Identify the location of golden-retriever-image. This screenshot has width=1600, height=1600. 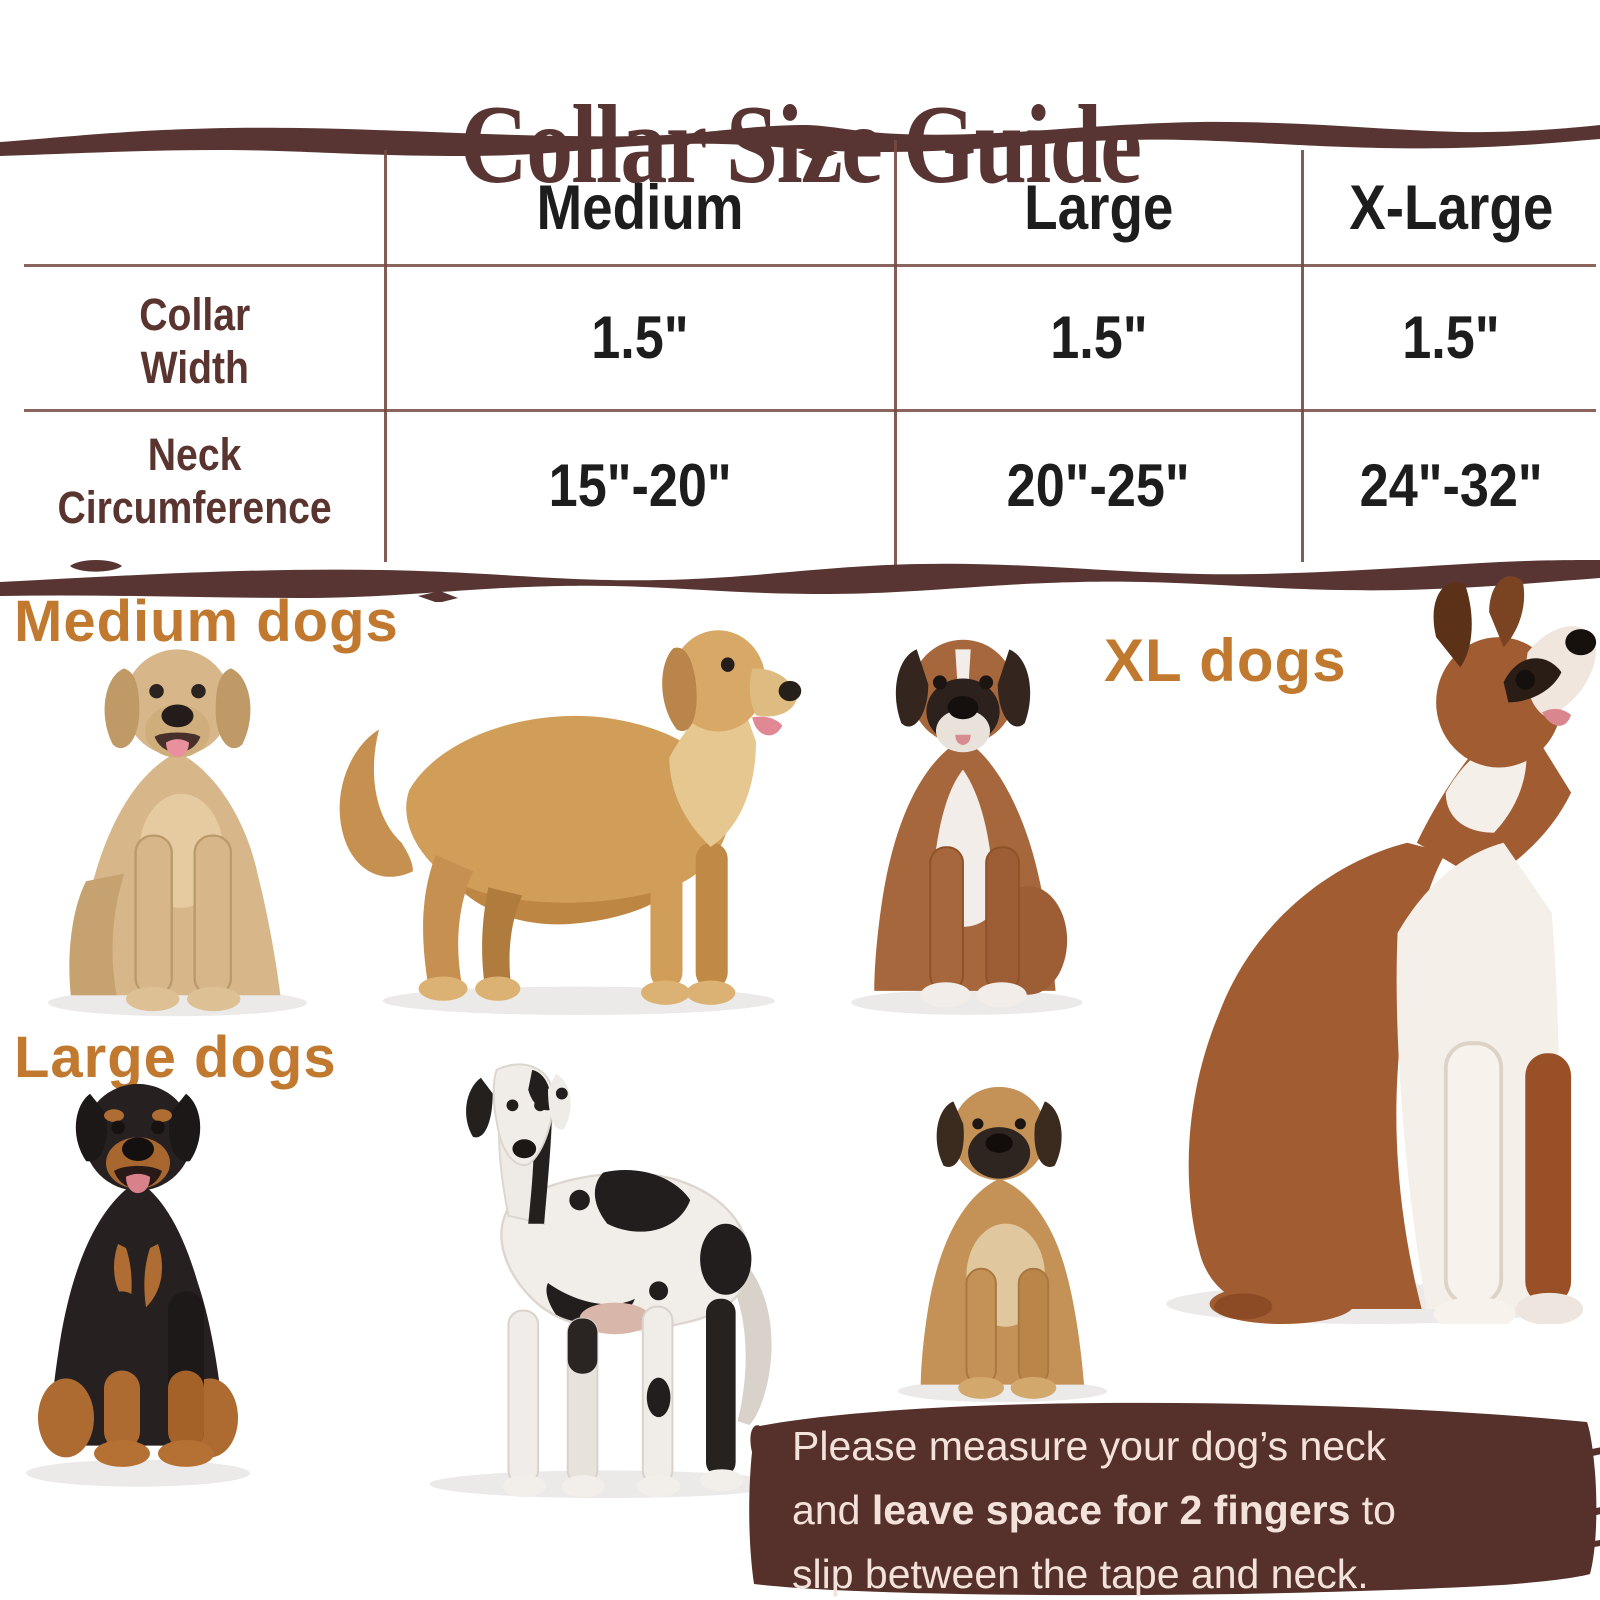
(570, 822).